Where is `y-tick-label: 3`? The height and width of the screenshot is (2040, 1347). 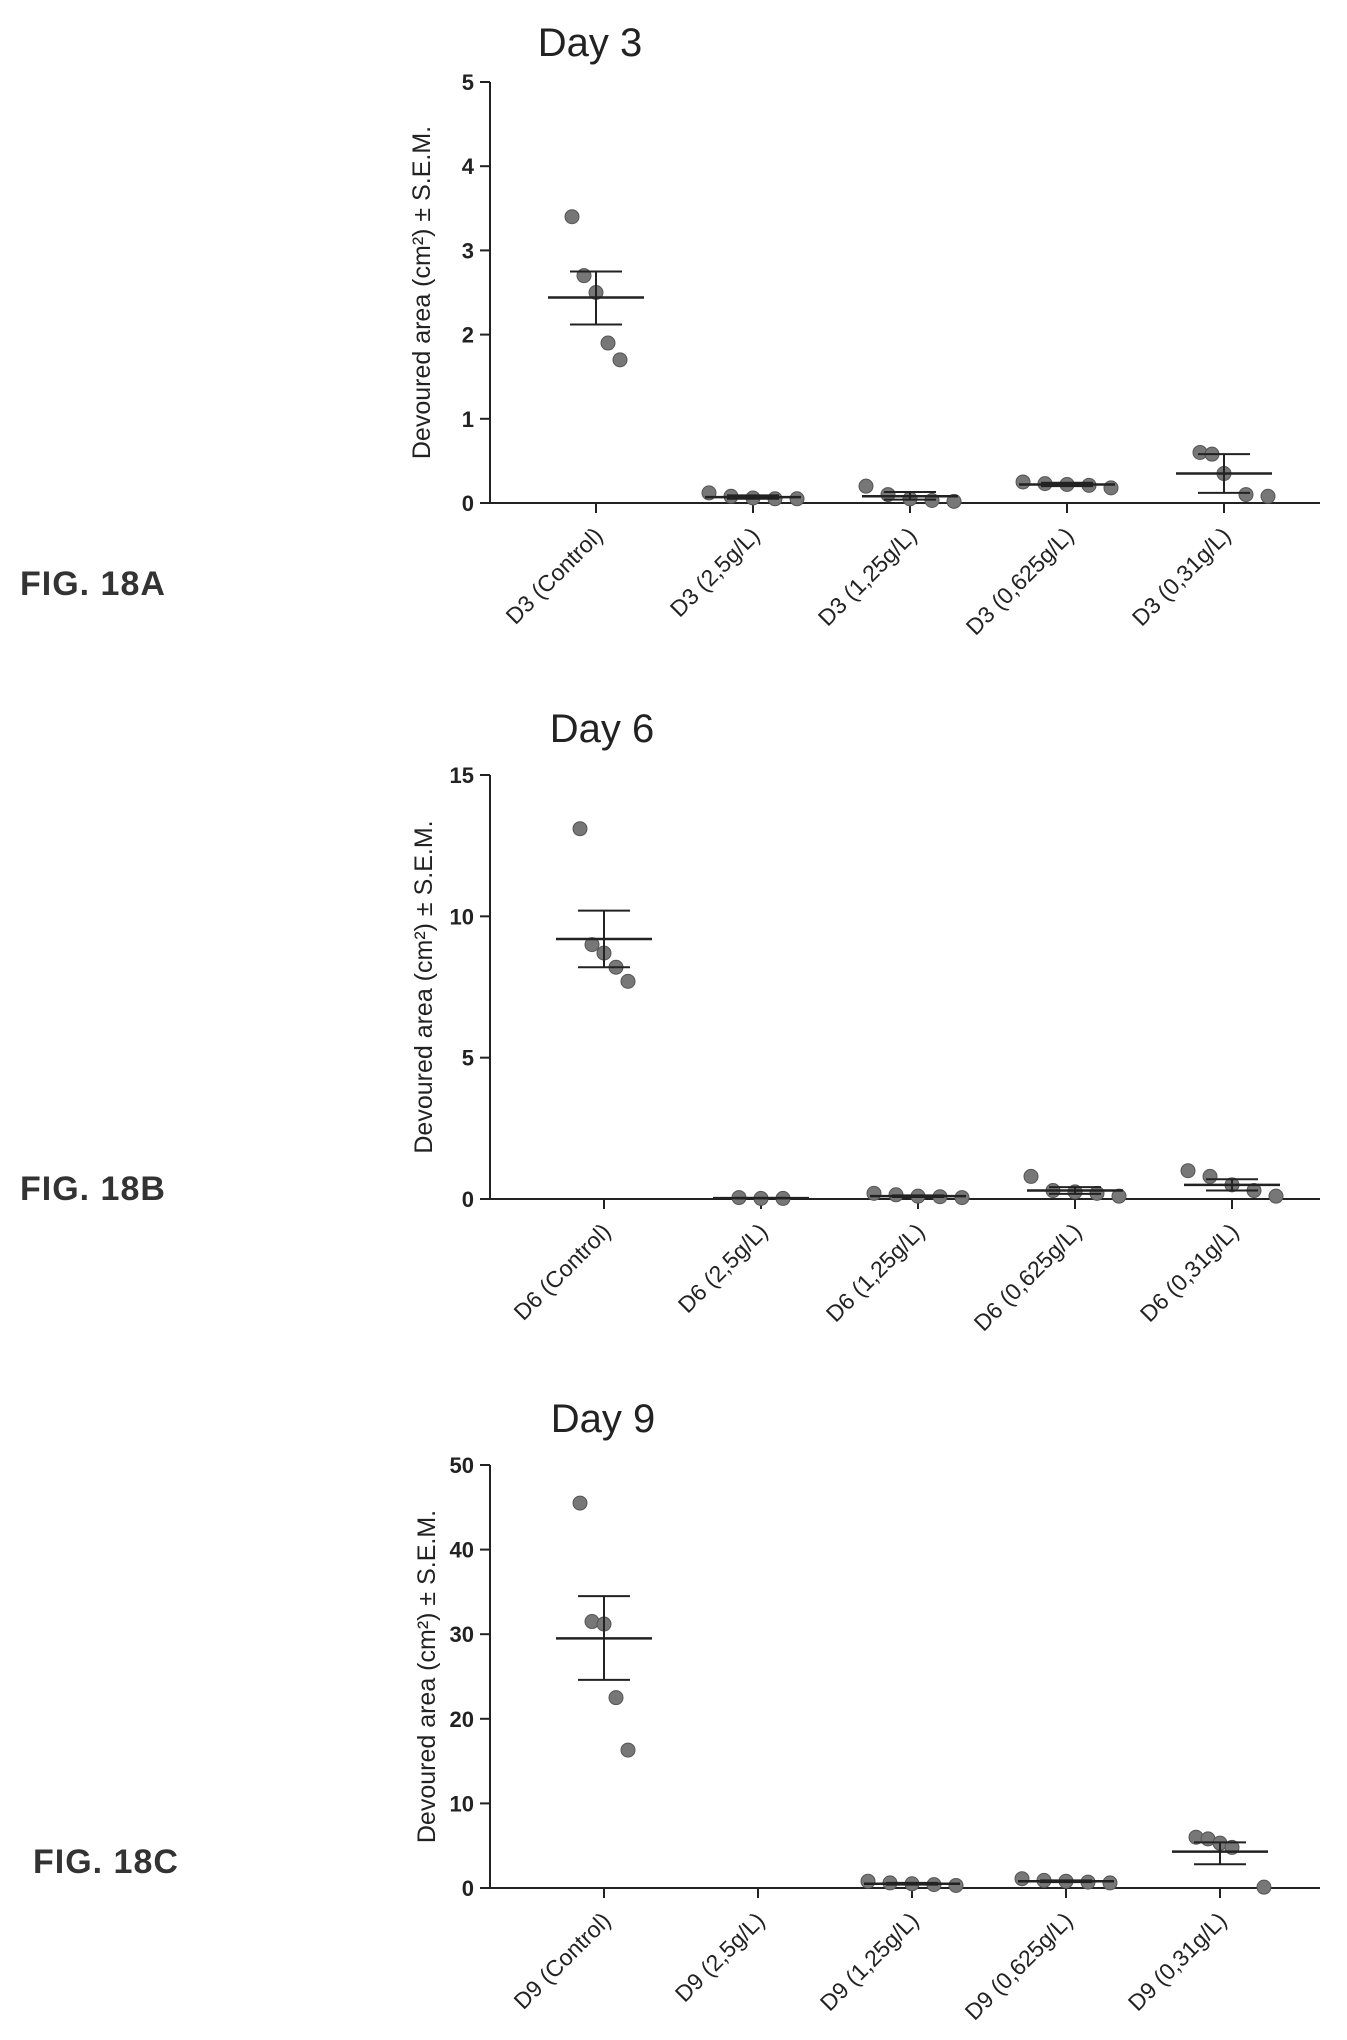
y-tick-label: 3 is located at coordinates (468, 250).